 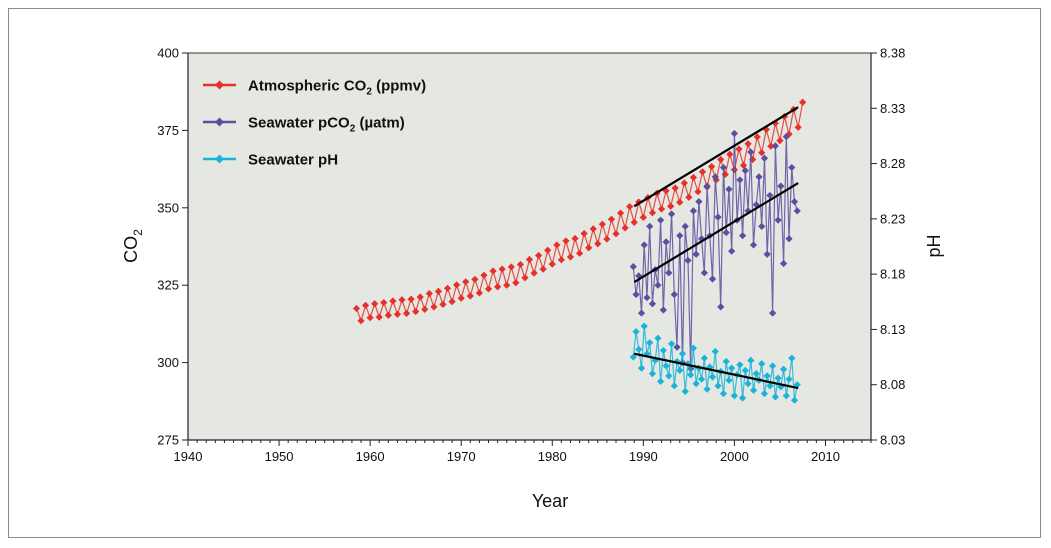 What do you see at coordinates (168, 130) in the screenshot?
I see `y-left-tick-label: 375` at bounding box center [168, 130].